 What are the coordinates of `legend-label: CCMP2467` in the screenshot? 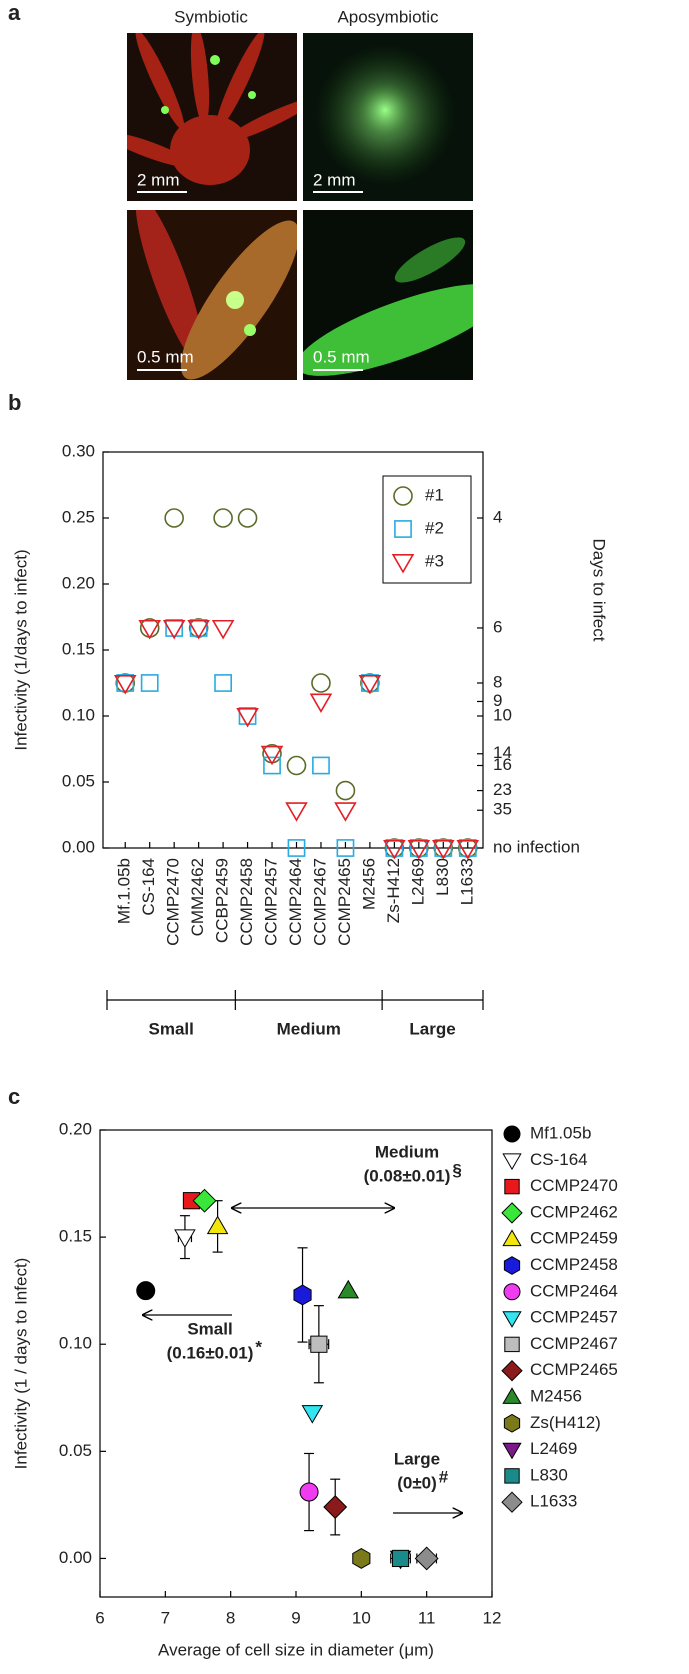 It's located at (574, 1343).